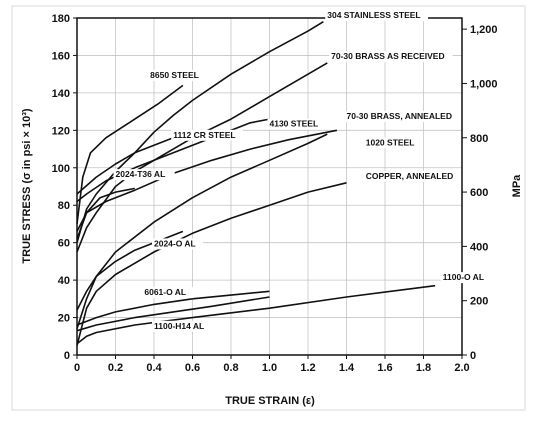 The height and width of the screenshot is (433, 539). I want to click on y2-axis-label: MPa, so click(517, 186).